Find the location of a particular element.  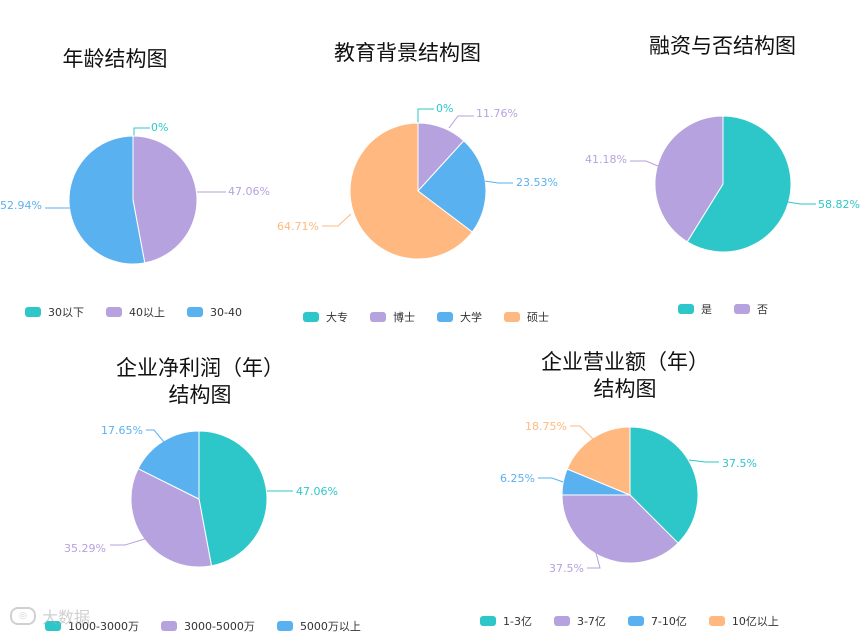

watermark-text: 大数据 is located at coordinates (66, 617).